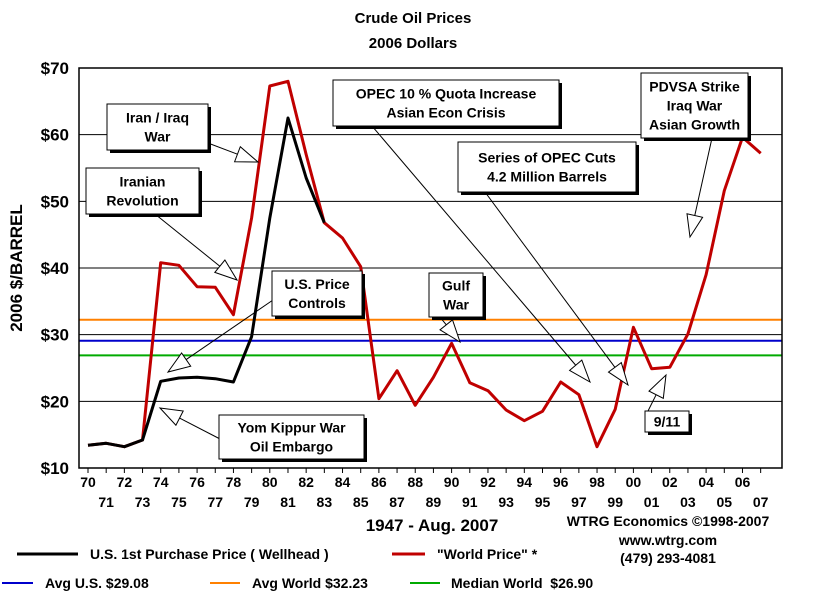  I want to click on reference-lines, so click(430, 337).